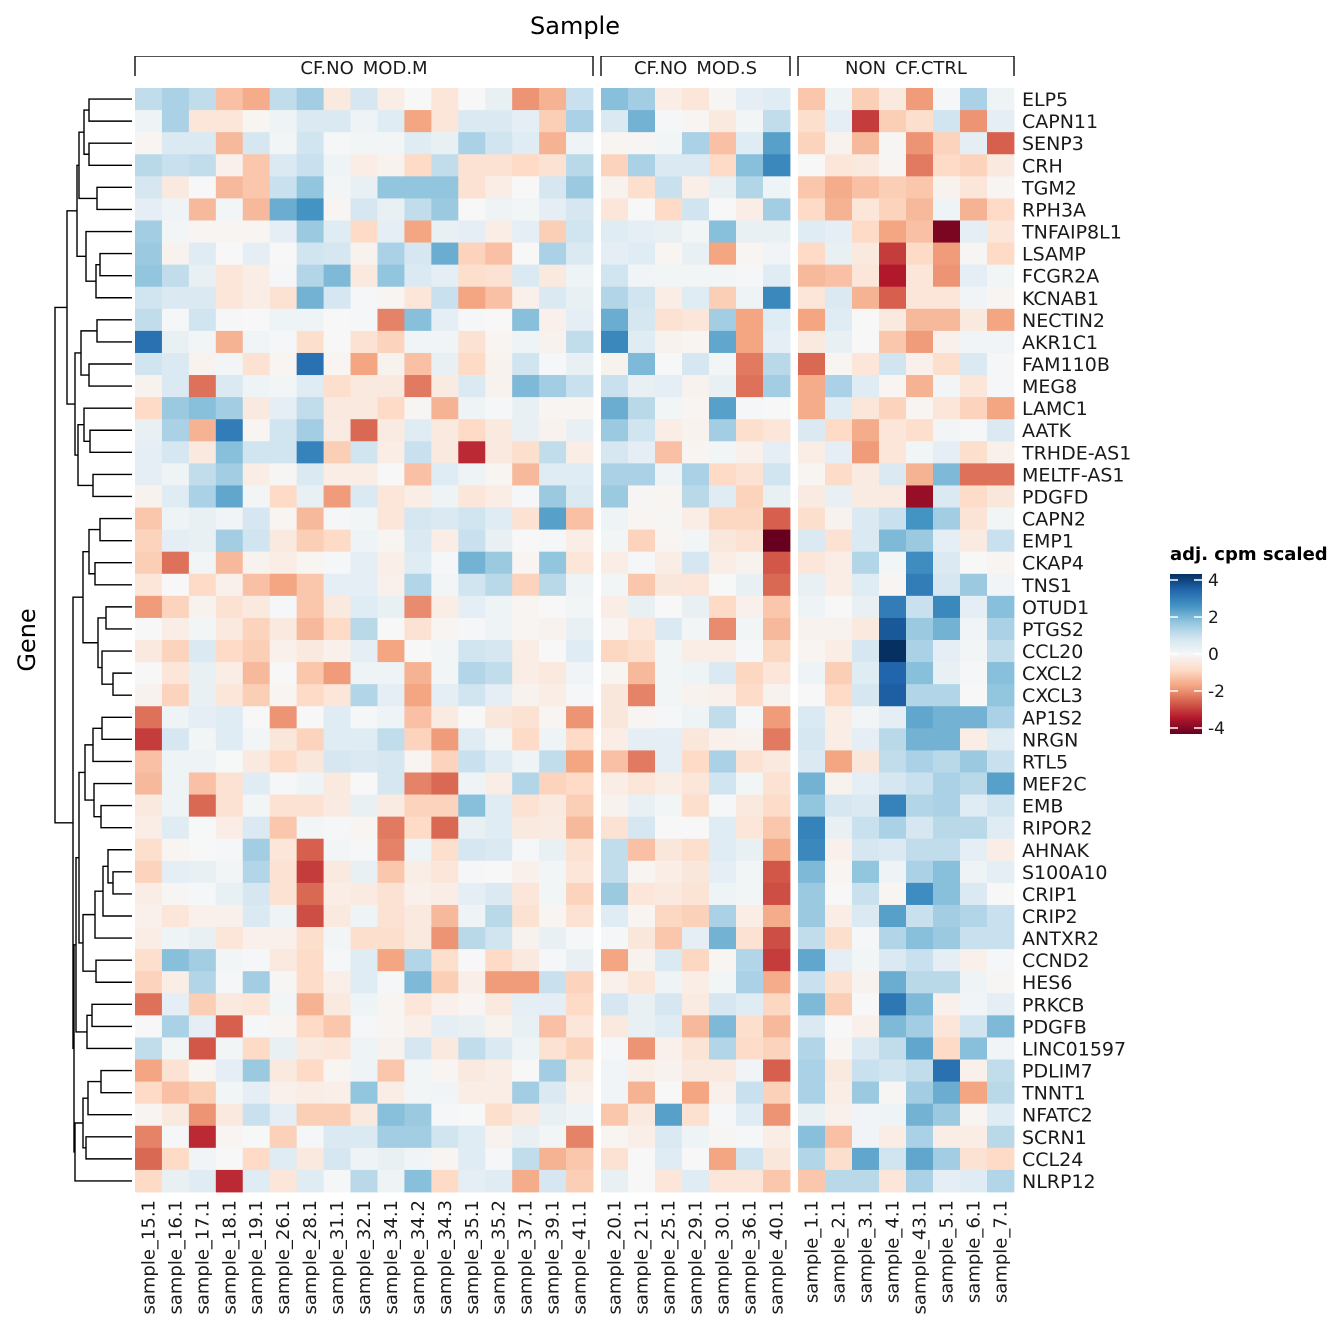 The width and height of the screenshot is (1344, 1344). I want to click on row-dendrogram, so click(93, 640).